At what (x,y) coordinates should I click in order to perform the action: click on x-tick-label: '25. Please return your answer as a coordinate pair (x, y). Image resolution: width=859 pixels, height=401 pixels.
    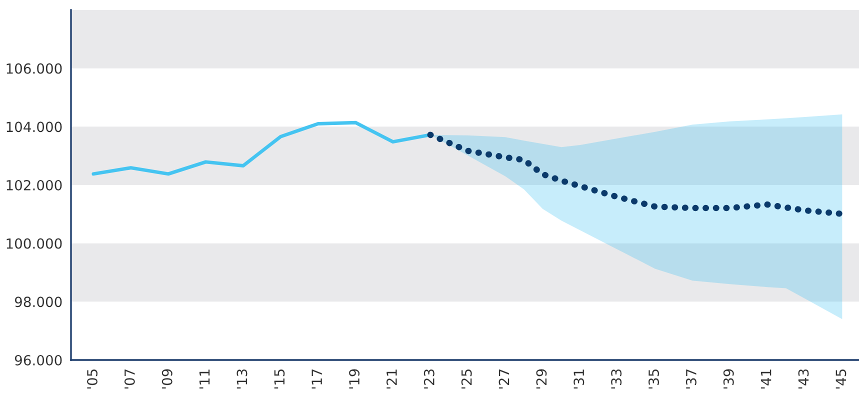
    Looking at the image, I should click on (466, 379).